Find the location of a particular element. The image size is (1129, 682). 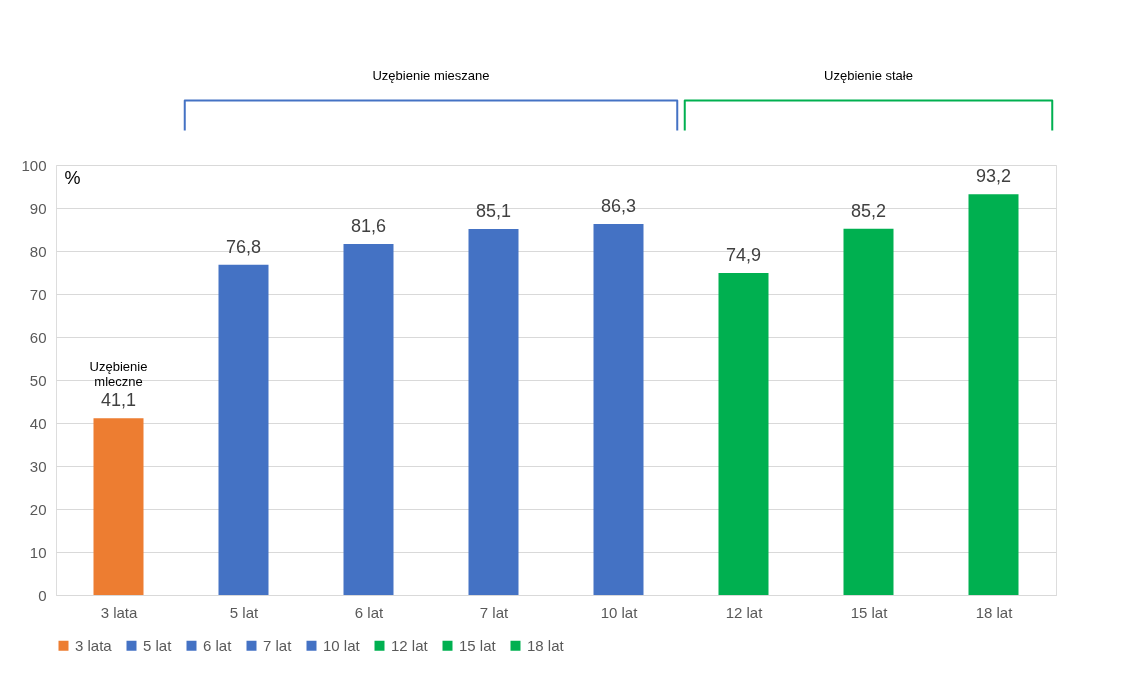

y-tick-label: 20 is located at coordinates (38, 509).